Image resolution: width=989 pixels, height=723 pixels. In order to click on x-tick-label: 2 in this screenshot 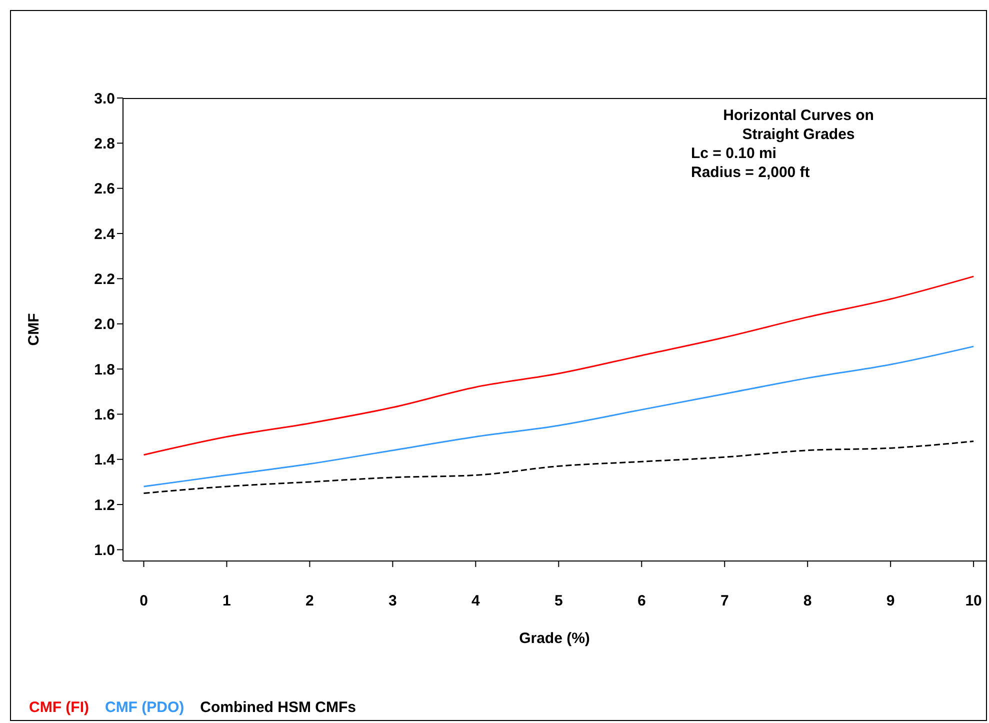, I will do `click(310, 601)`.